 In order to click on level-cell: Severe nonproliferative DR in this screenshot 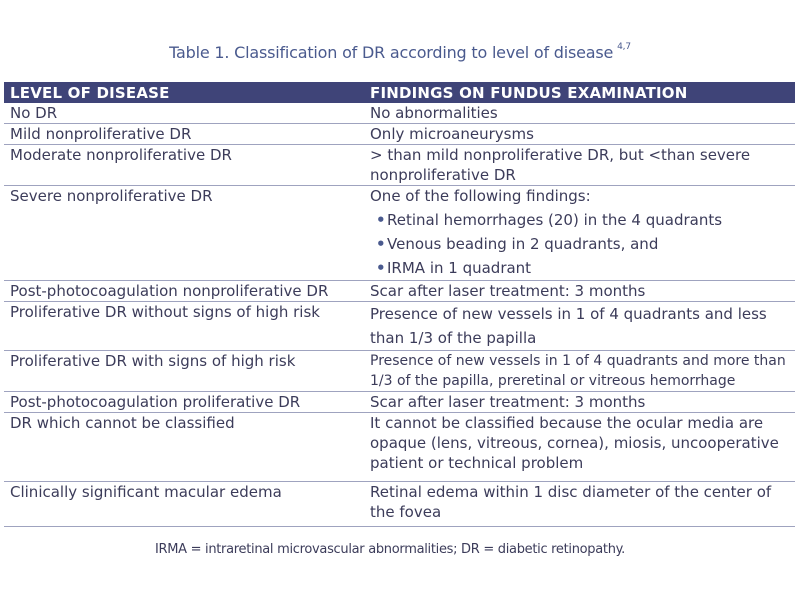, I will do `click(184, 233)`.